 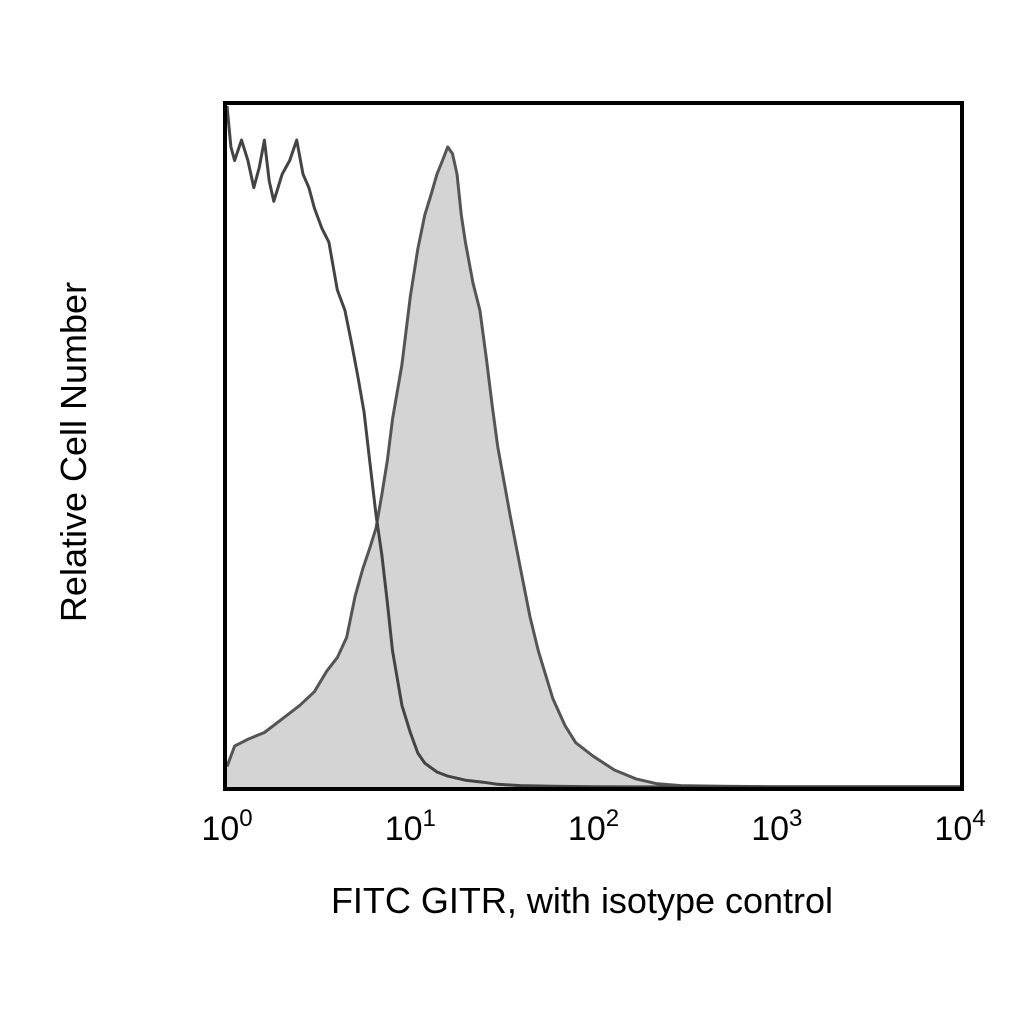 I want to click on x-tick-label: 10², so click(x=593, y=826).